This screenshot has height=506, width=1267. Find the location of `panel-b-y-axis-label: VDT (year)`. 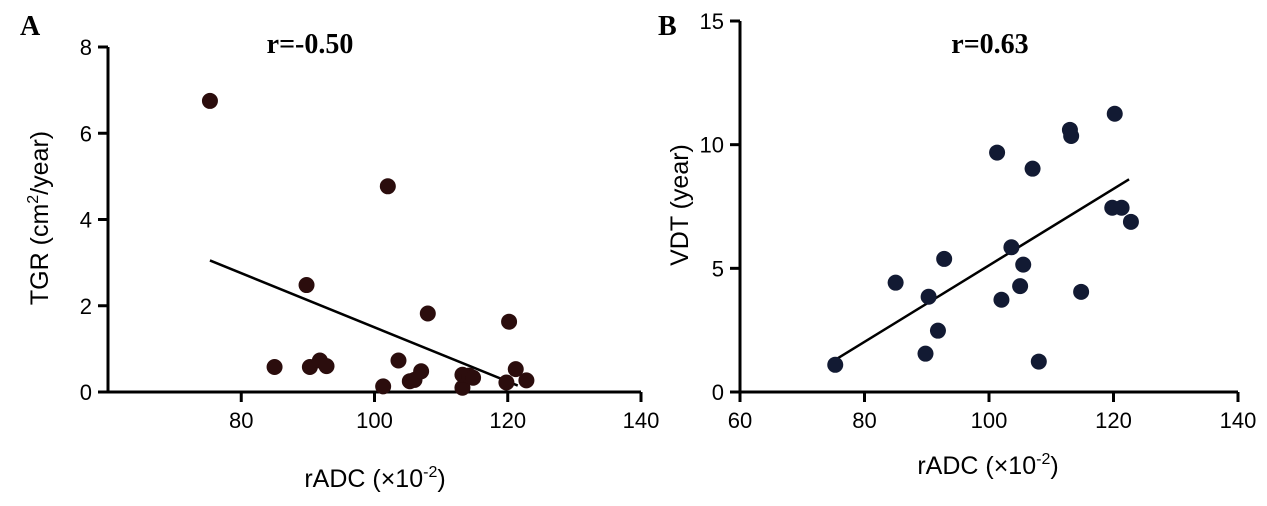

panel-b-y-axis-label: VDT (year) is located at coordinates (680, 205).